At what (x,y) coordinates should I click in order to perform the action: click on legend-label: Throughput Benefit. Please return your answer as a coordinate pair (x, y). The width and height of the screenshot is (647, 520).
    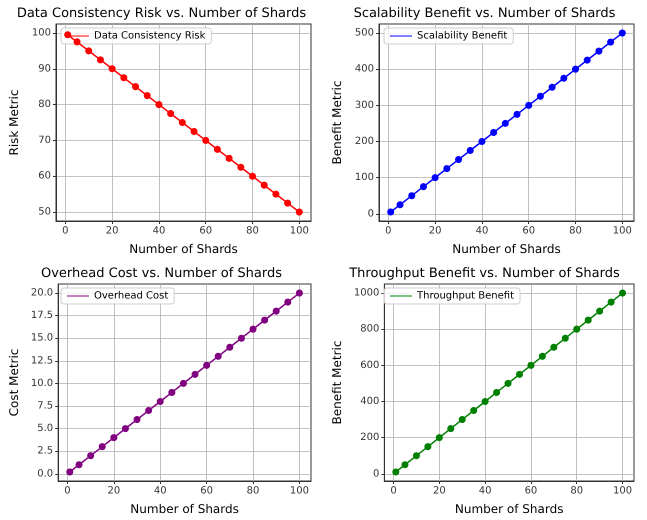
    Looking at the image, I should click on (465, 296).